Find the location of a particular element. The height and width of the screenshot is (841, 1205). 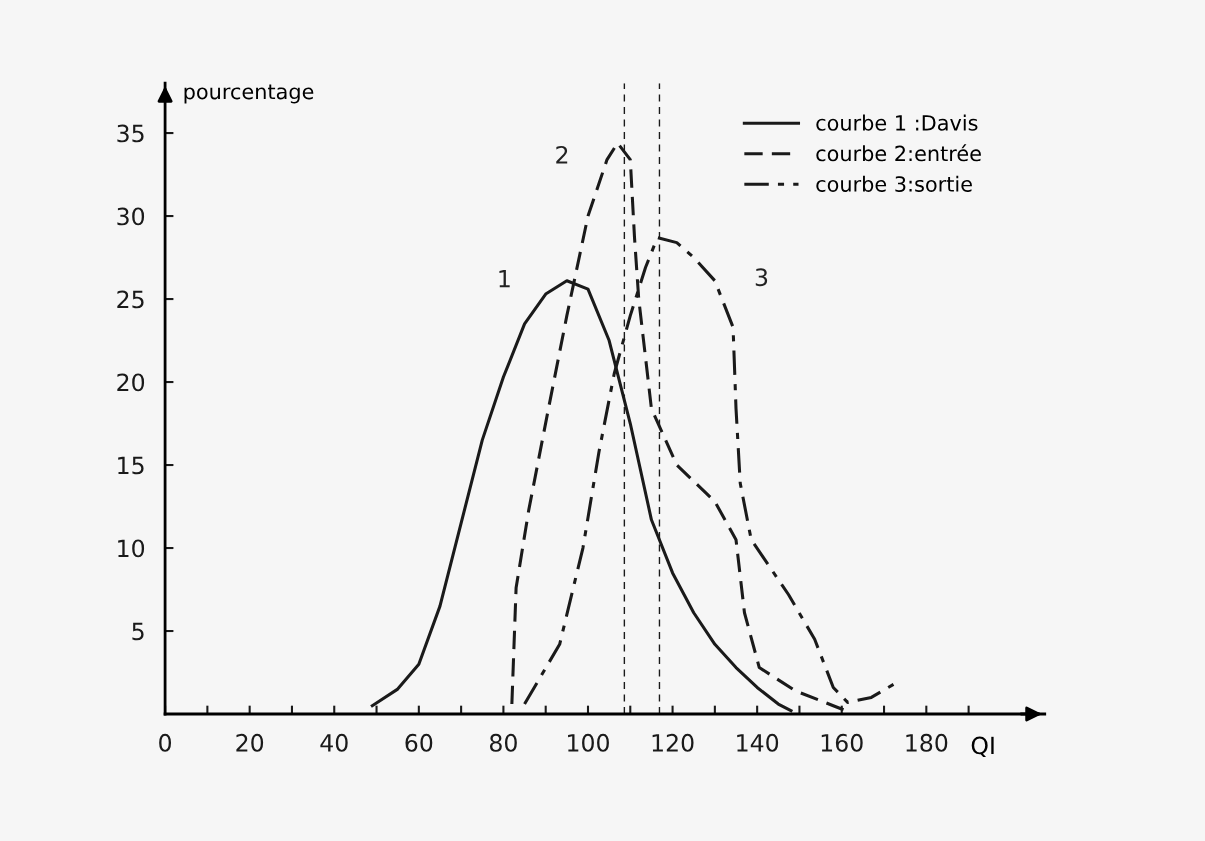

y-tick-label: 5 is located at coordinates (138, 631).